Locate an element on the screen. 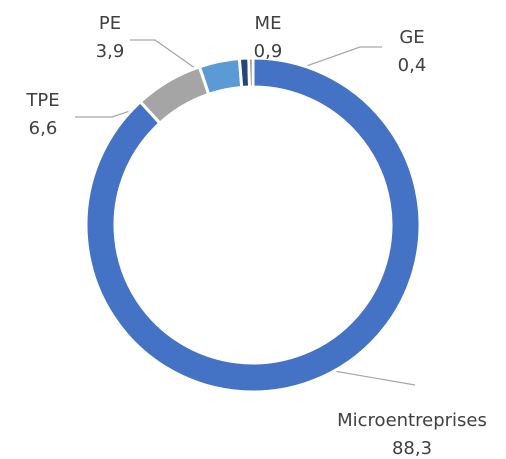 The width and height of the screenshot is (506, 459). category-label: GE is located at coordinates (411, 37).